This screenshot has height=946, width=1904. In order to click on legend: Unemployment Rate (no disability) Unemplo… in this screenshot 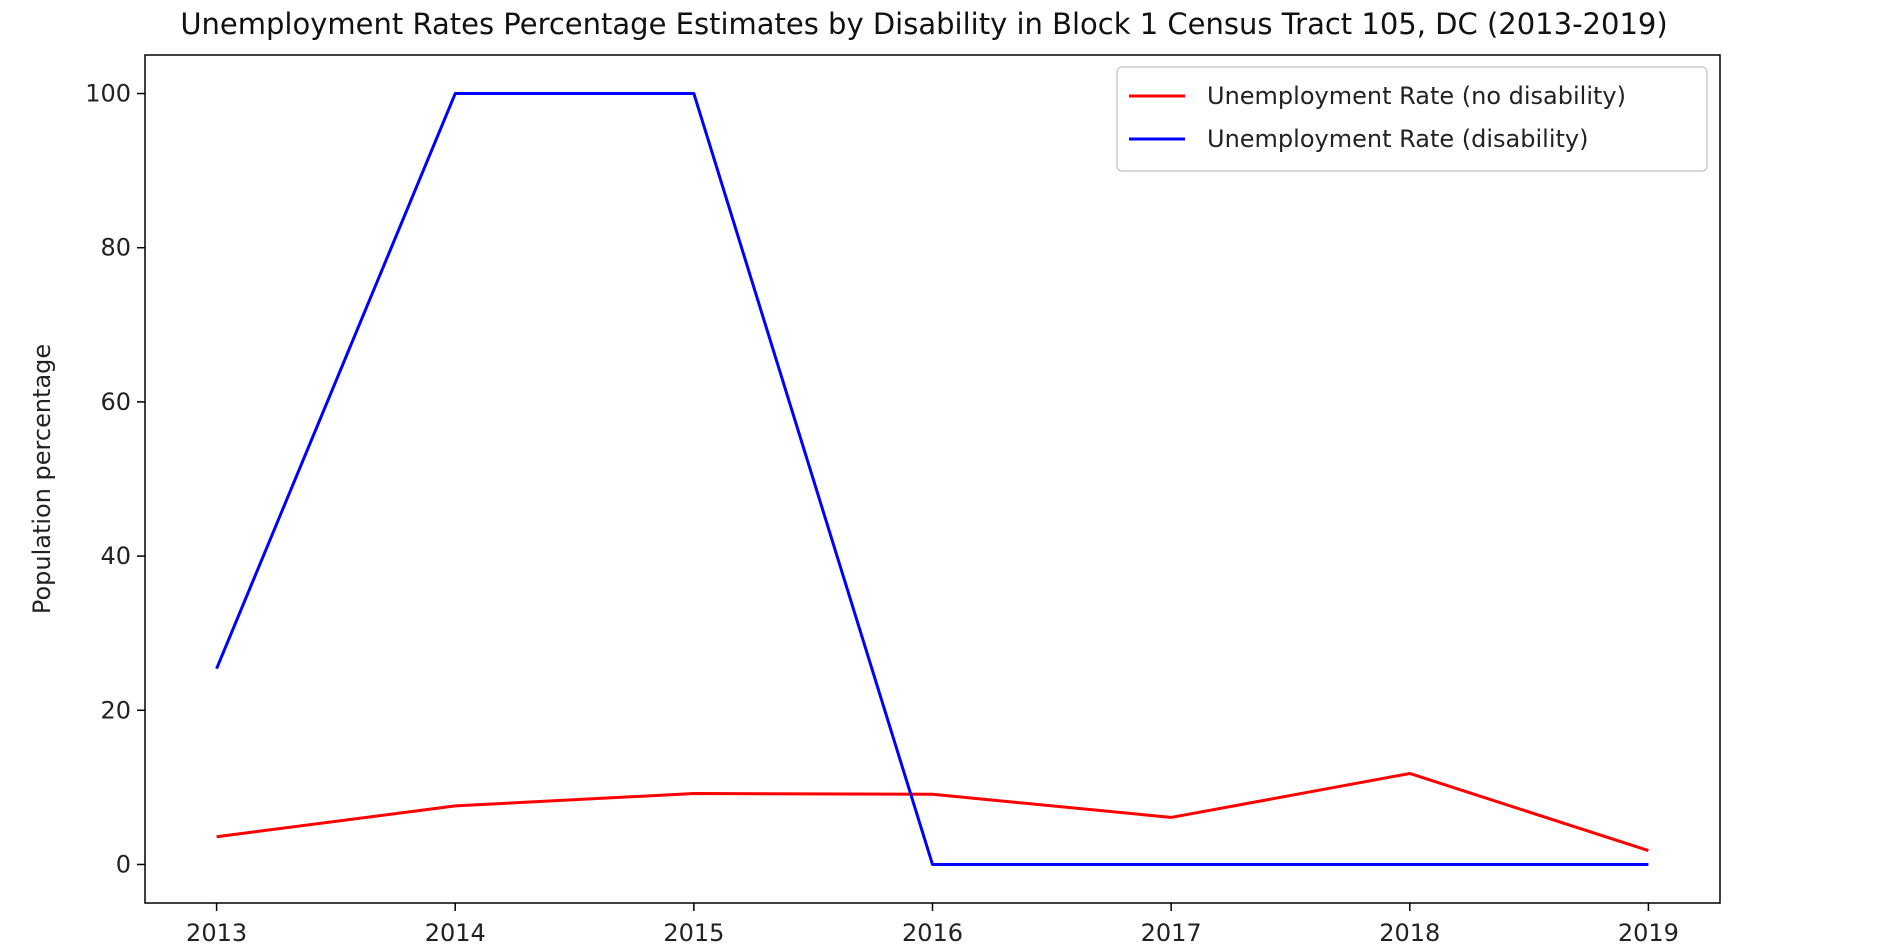, I will do `click(1412, 119)`.